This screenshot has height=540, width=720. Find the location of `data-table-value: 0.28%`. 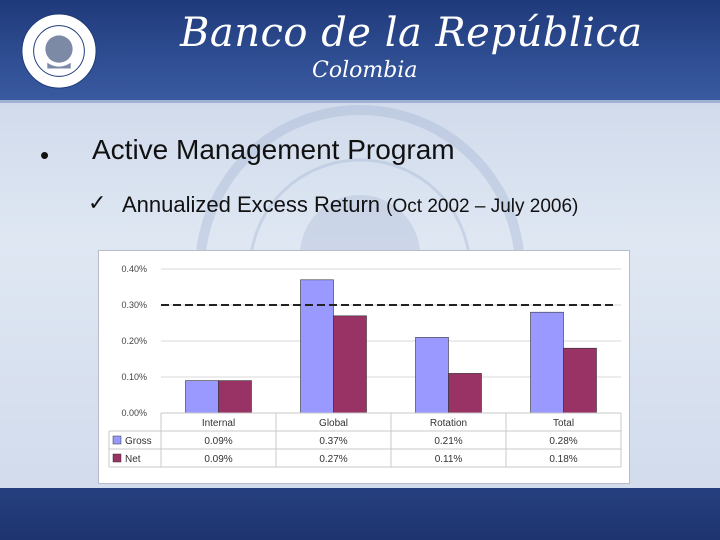

data-table-value: 0.28% is located at coordinates (563, 441).